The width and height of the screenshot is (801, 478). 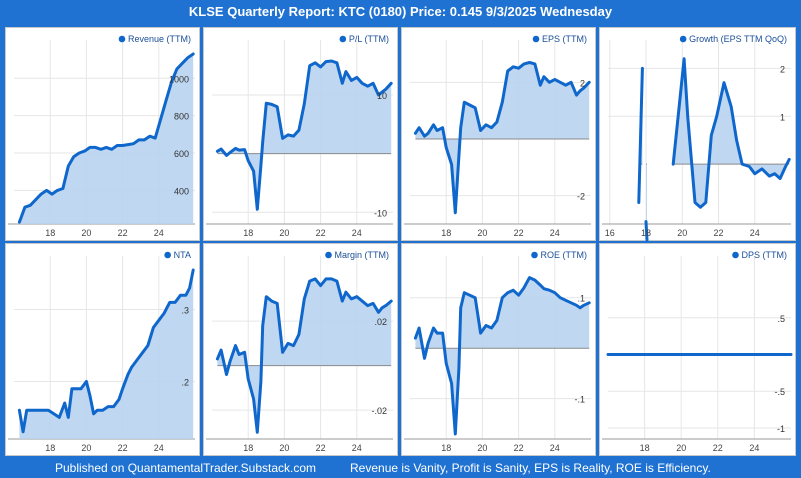 What do you see at coordinates (379, 411) in the screenshot?
I see `y-tick-label-1: -.02` at bounding box center [379, 411].